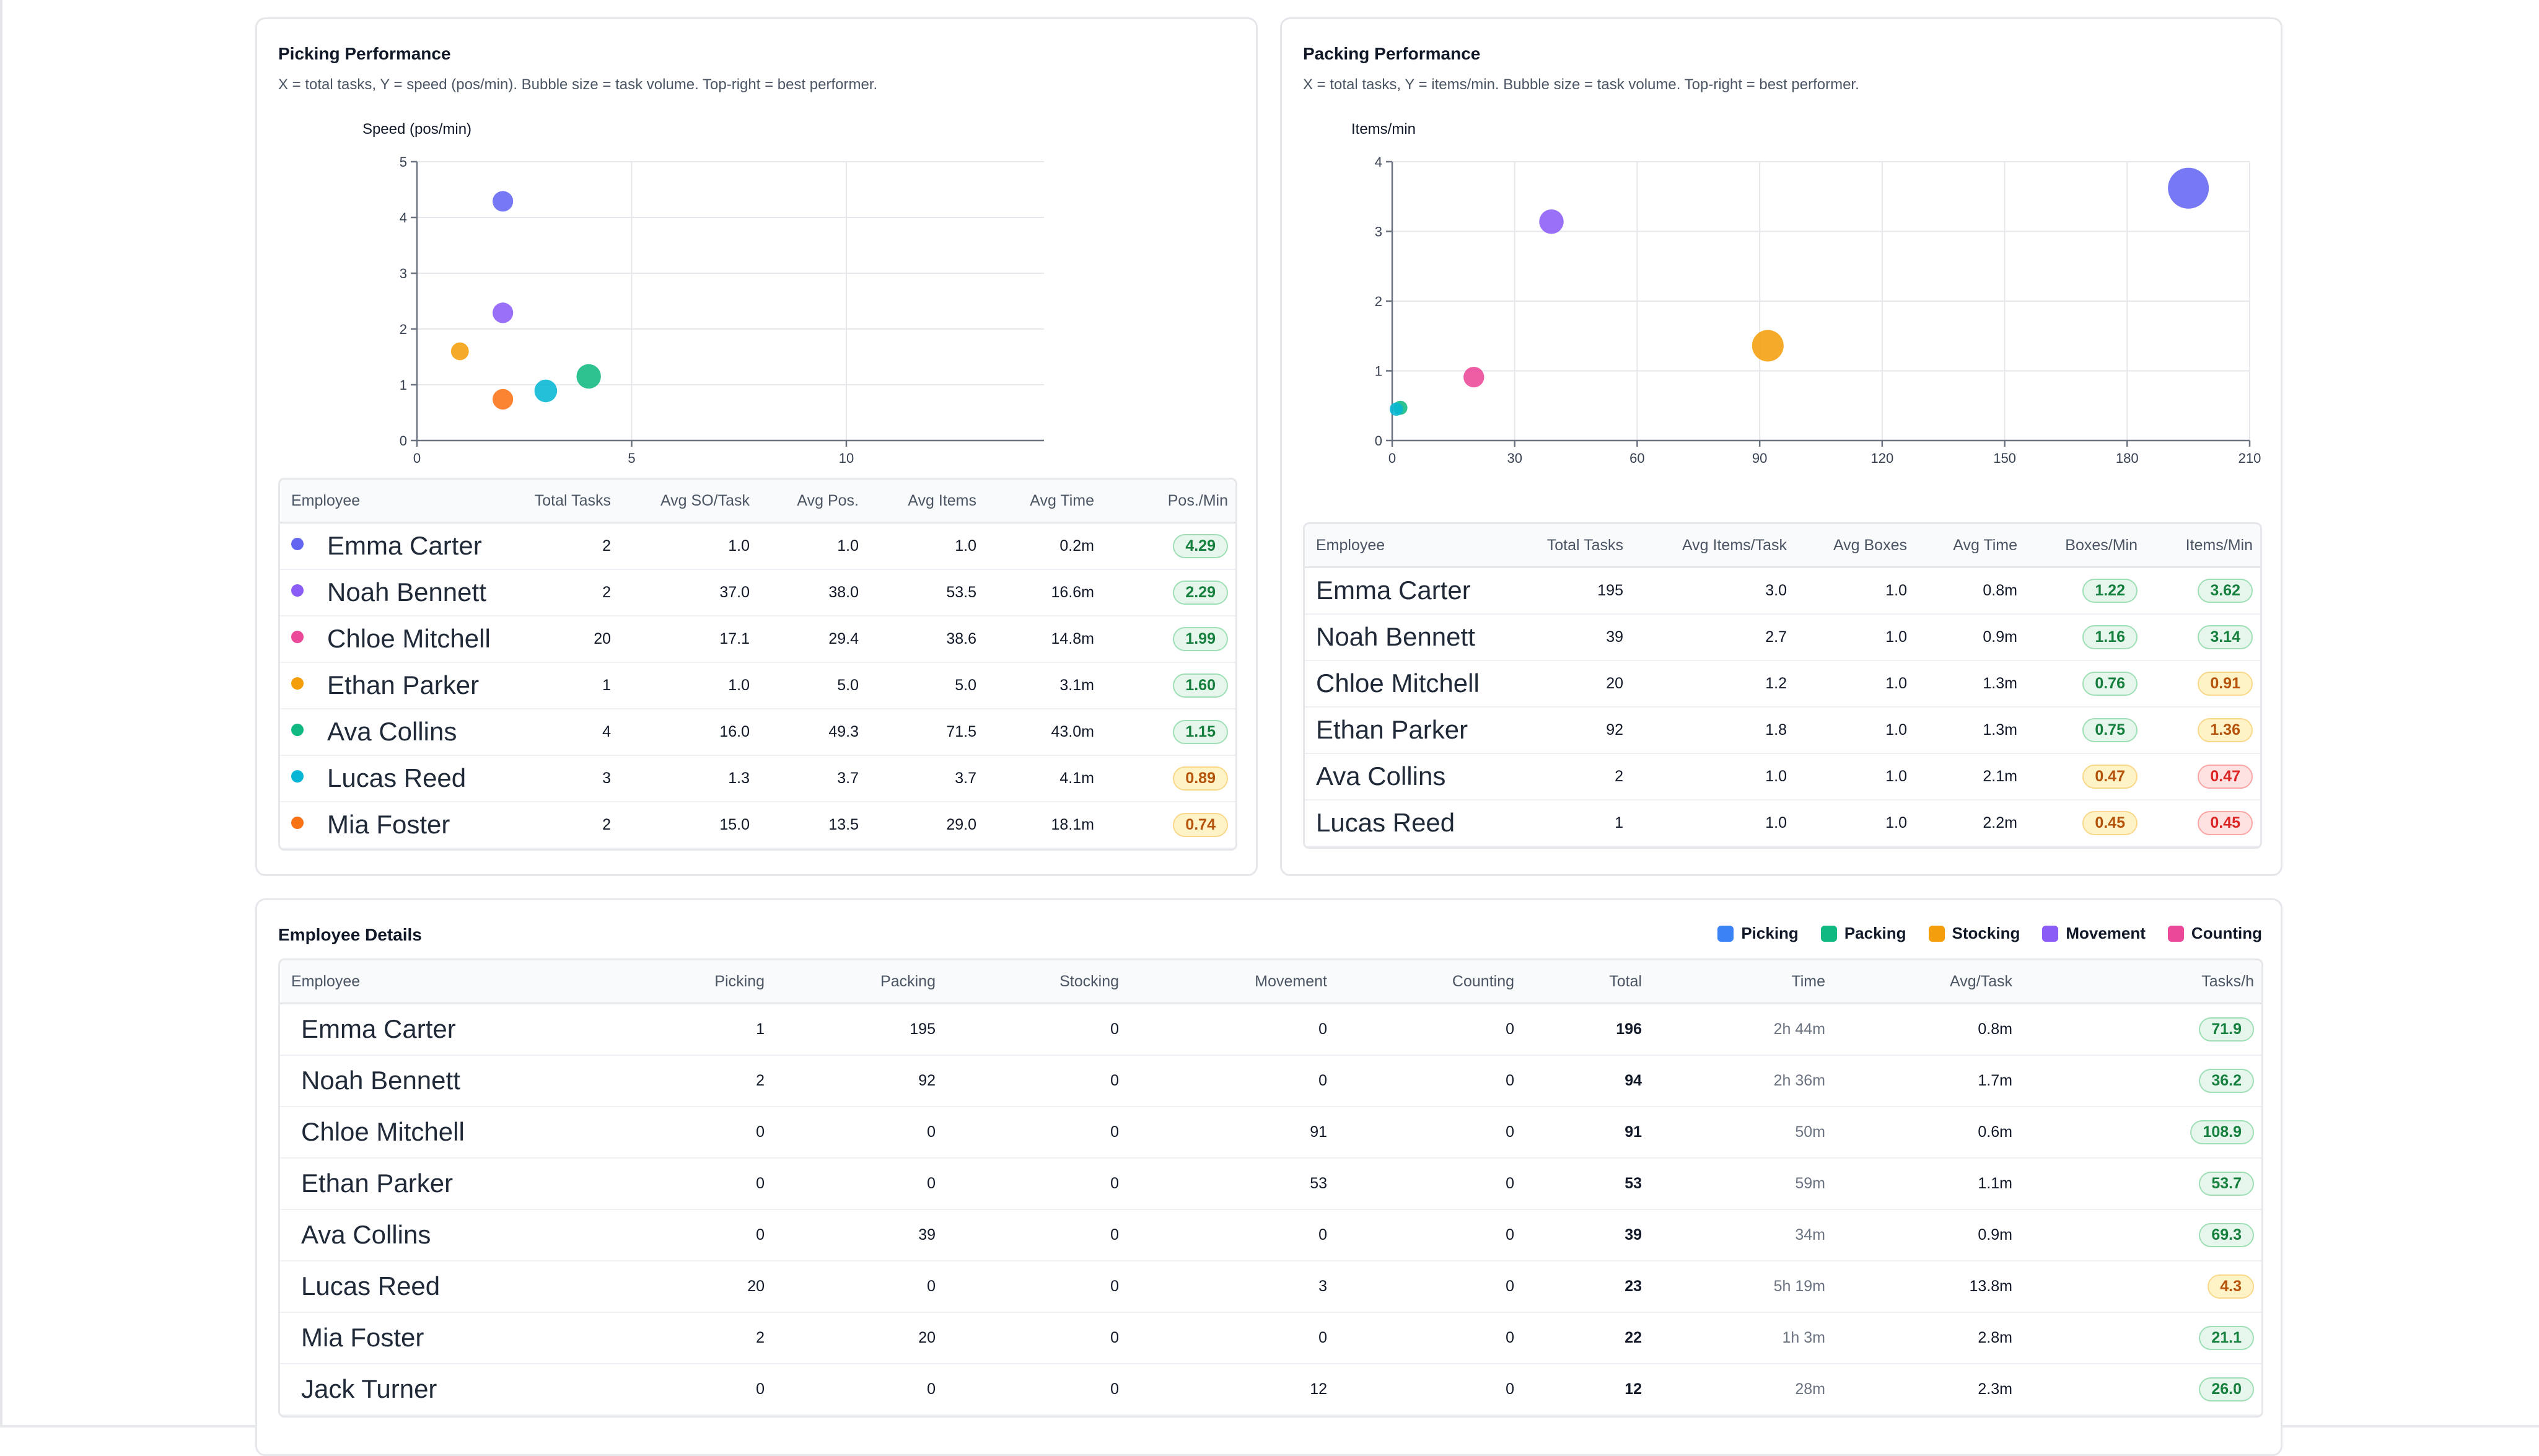 The height and width of the screenshot is (1456, 2539). What do you see at coordinates (397, 825) in the screenshot?
I see `employee-cell: Mia Foster` at bounding box center [397, 825].